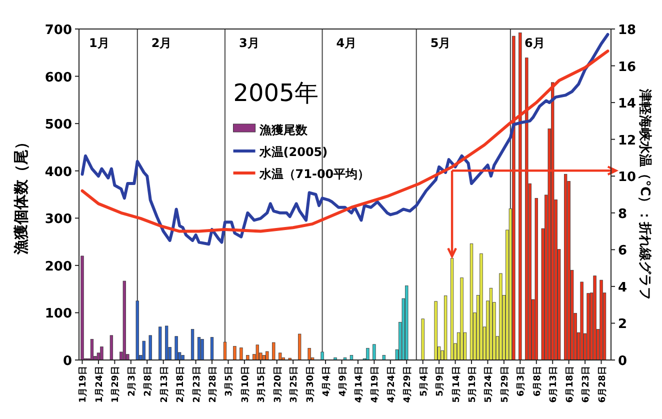 Image resolution: width=662 pixels, height=419 pixels. I want to click on x-tick-label: 6月18日, so click(570, 384).